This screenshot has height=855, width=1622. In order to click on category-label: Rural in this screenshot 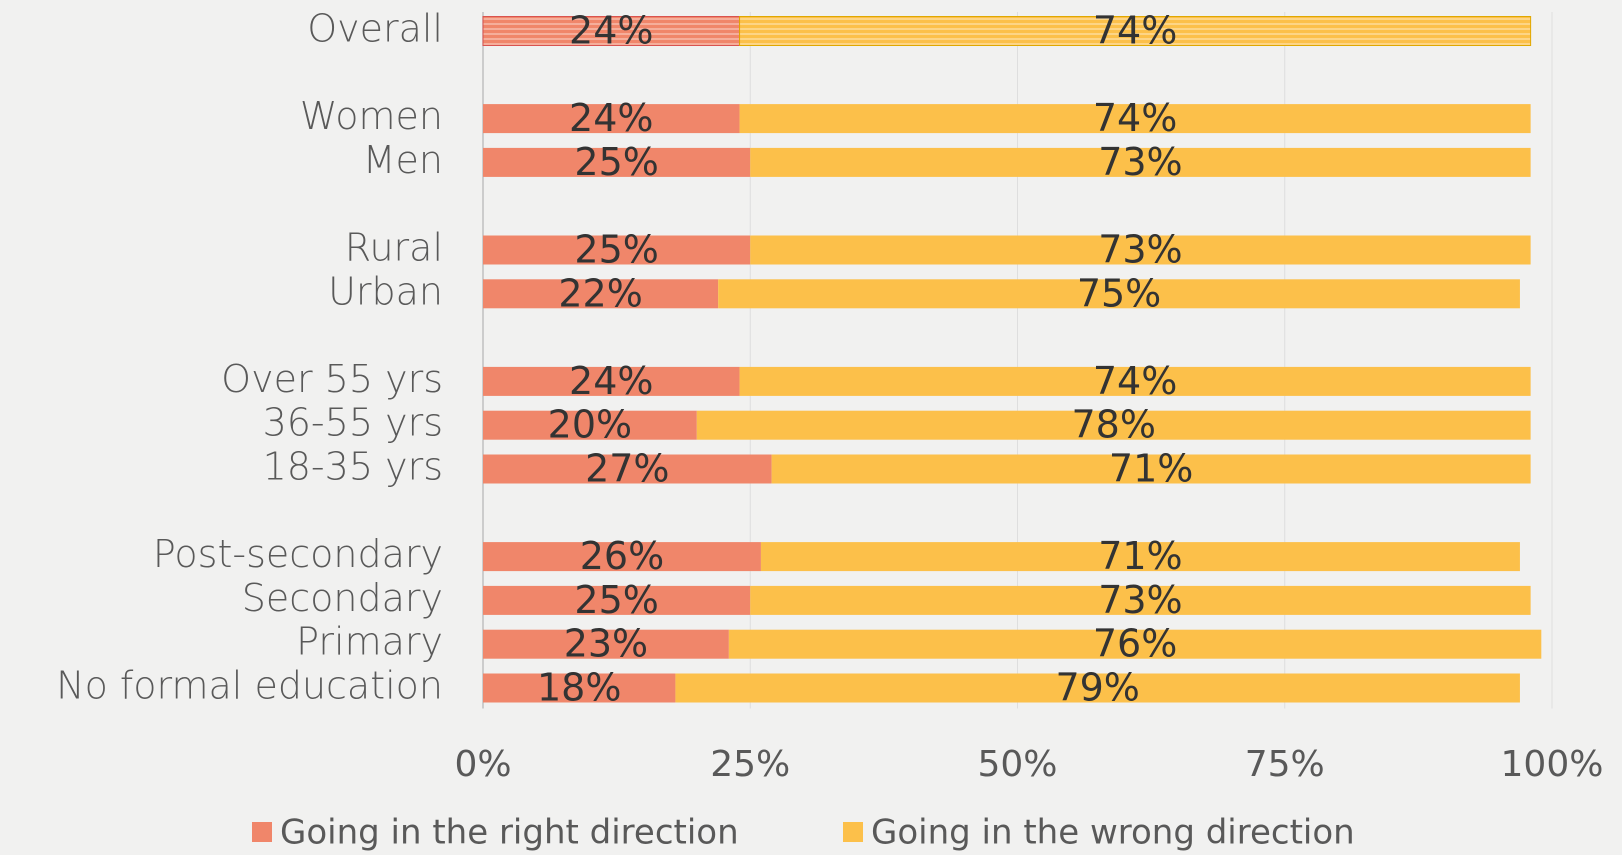, I will do `click(394, 248)`.